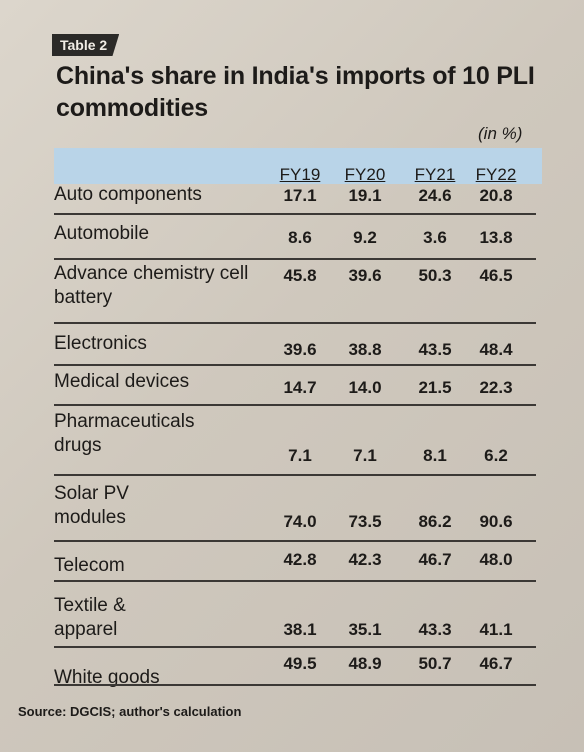  I want to click on table-cell: 17.1, so click(300, 195).